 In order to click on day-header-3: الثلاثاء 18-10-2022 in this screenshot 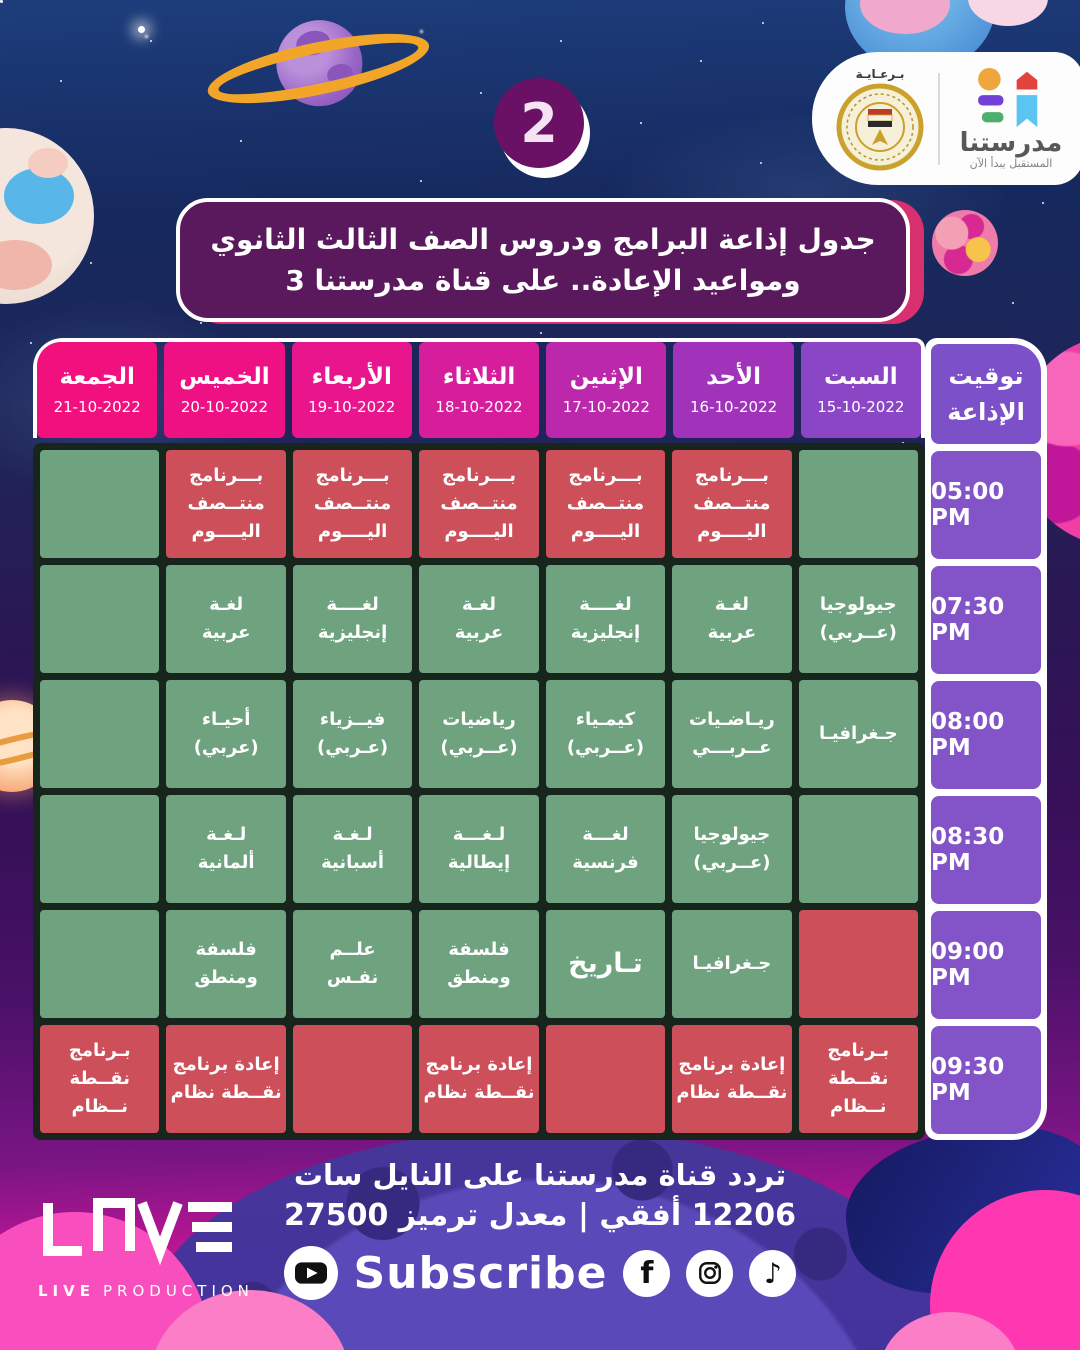, I will do `click(479, 390)`.